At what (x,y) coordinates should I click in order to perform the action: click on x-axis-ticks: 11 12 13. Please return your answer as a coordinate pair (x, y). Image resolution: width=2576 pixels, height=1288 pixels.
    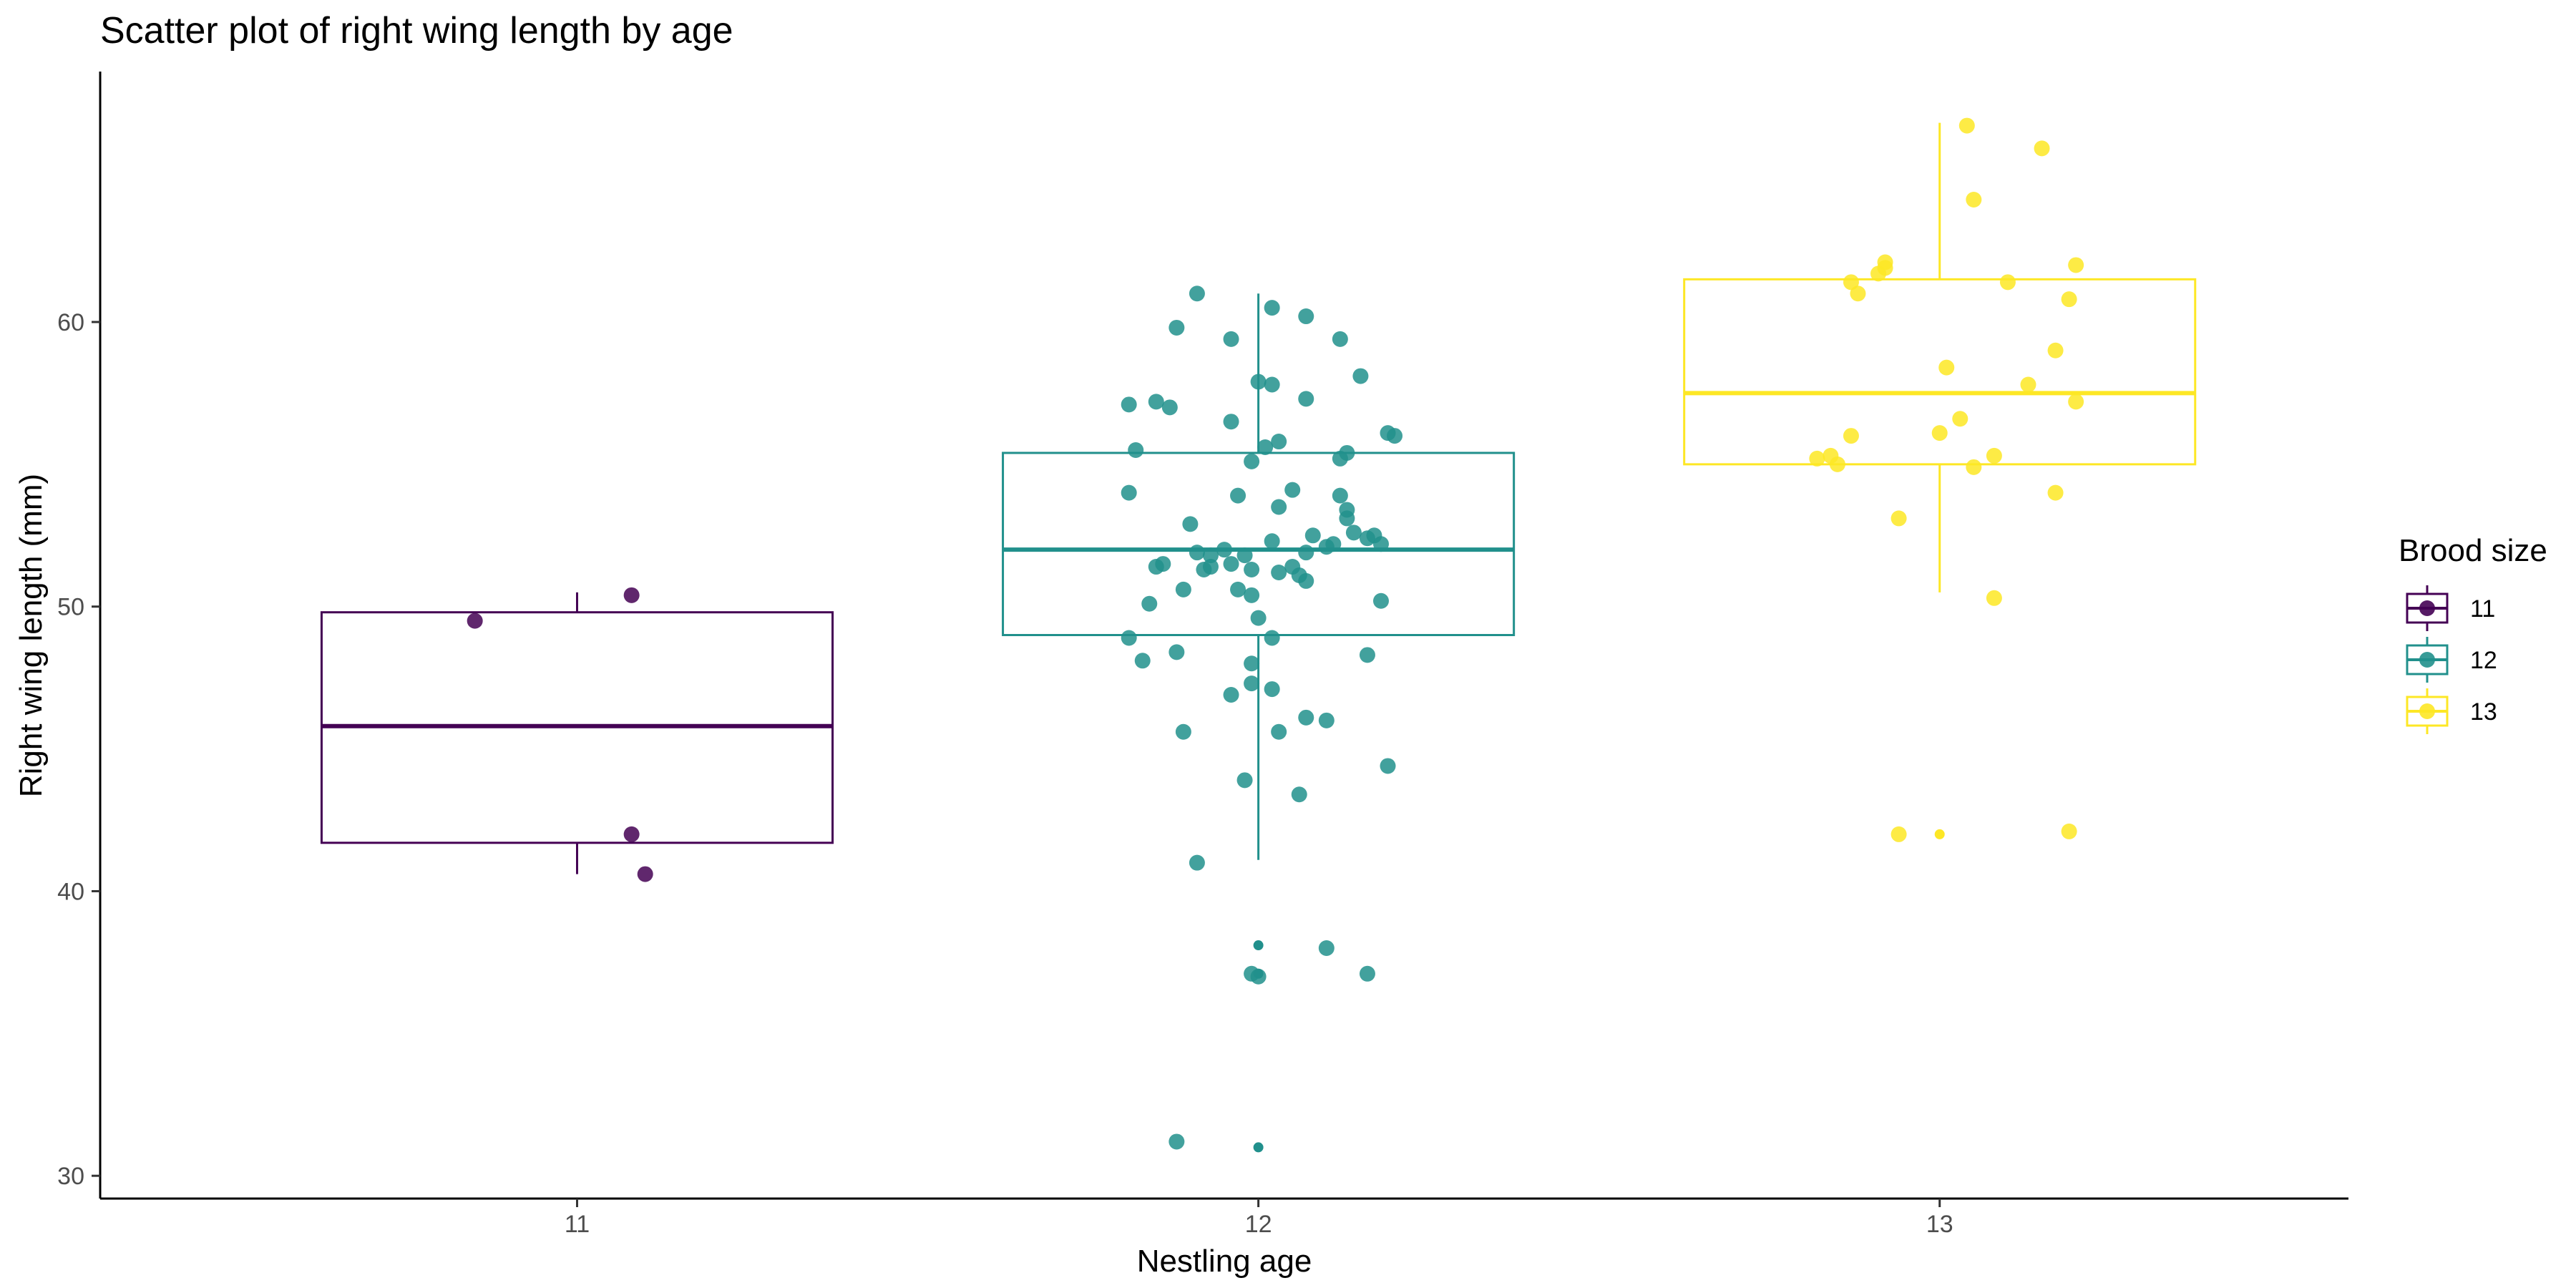
    Looking at the image, I should click on (1259, 1218).